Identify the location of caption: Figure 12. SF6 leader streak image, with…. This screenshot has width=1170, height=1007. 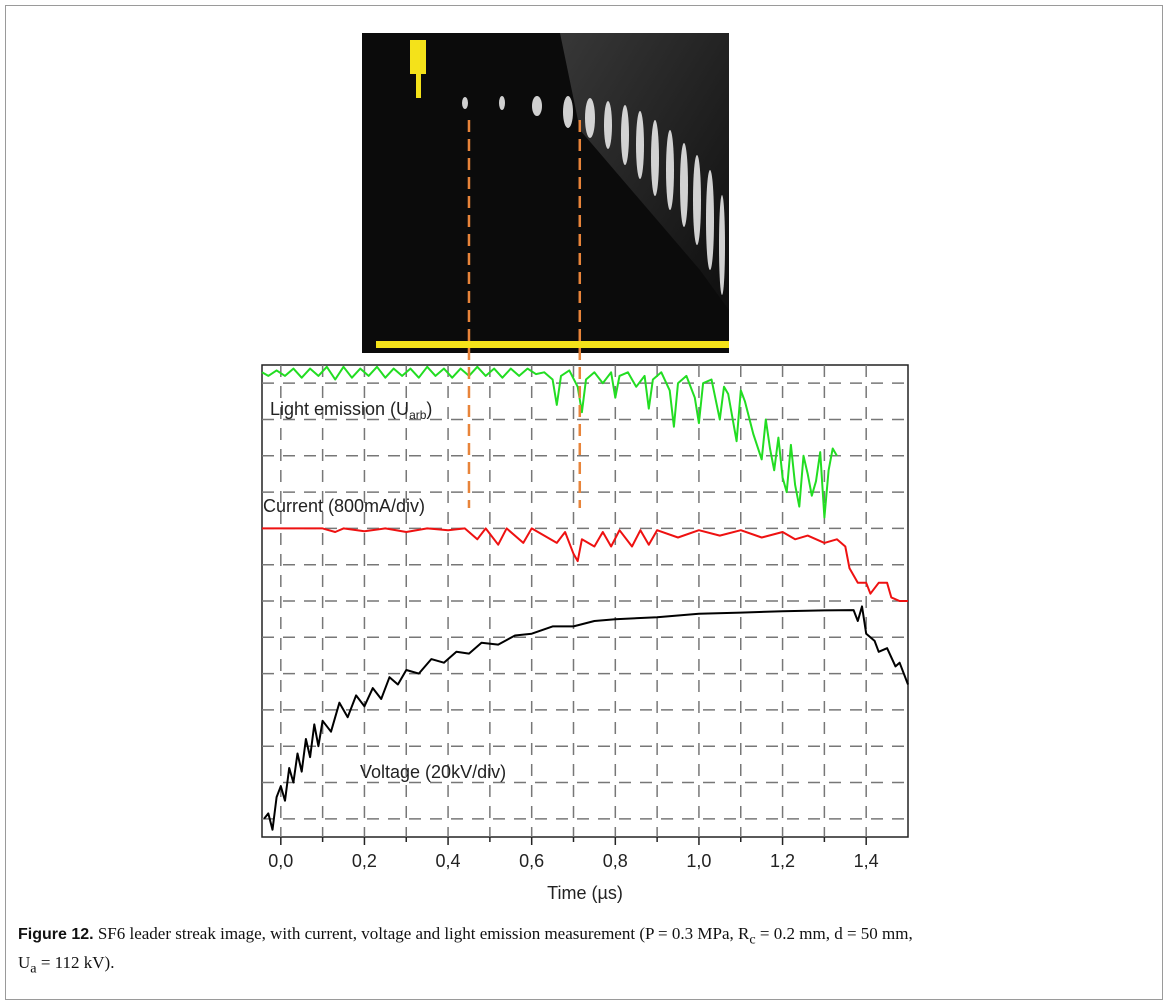
(583, 951).